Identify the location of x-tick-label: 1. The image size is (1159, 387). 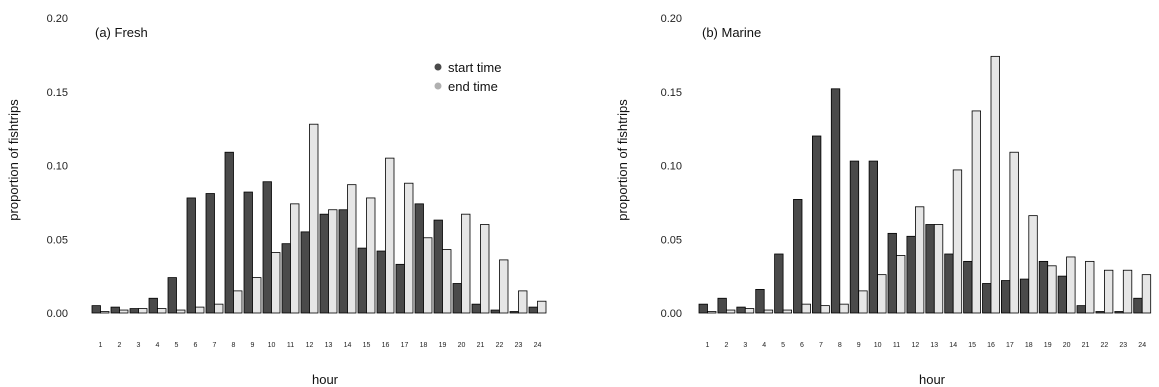
(101, 345).